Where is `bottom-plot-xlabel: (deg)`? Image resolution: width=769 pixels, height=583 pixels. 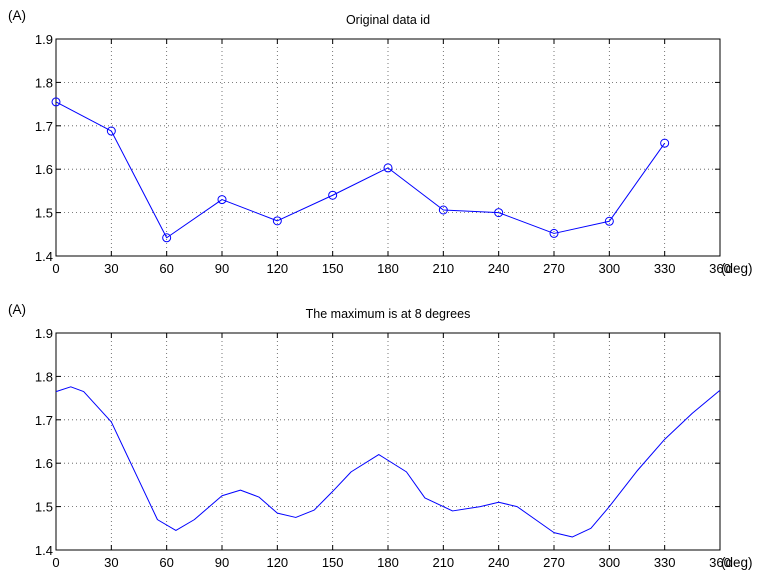 bottom-plot-xlabel: (deg) is located at coordinates (737, 562).